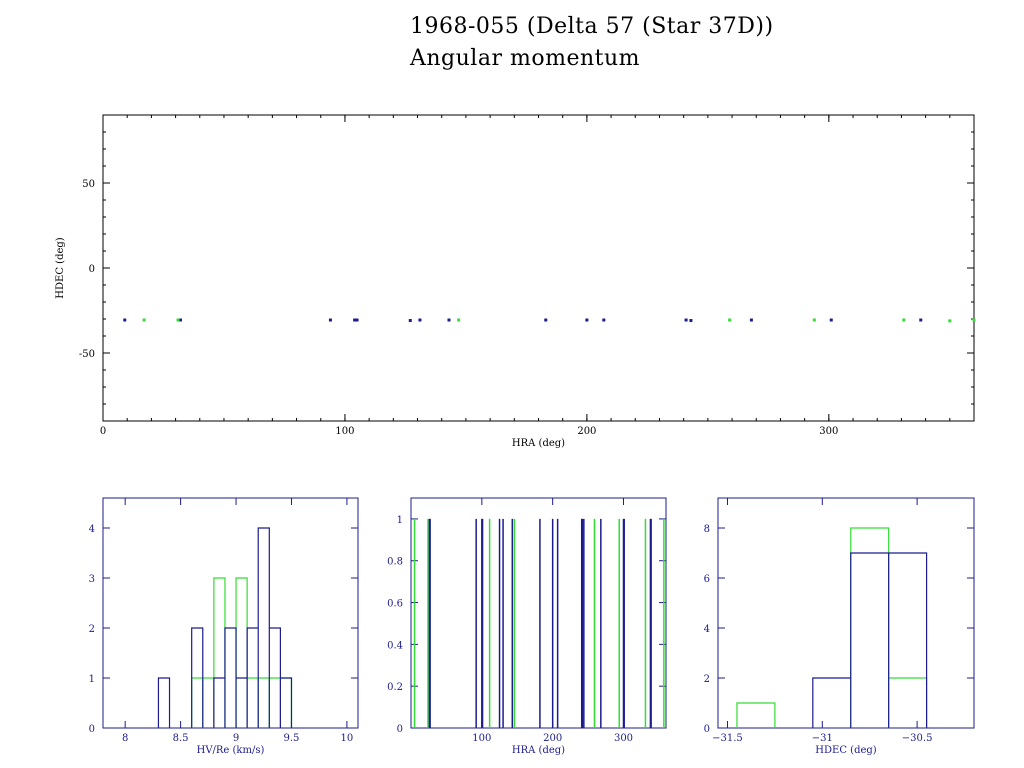 The height and width of the screenshot is (768, 1024). What do you see at coordinates (236, 738) in the screenshot?
I see `x-tick-label: 9` at bounding box center [236, 738].